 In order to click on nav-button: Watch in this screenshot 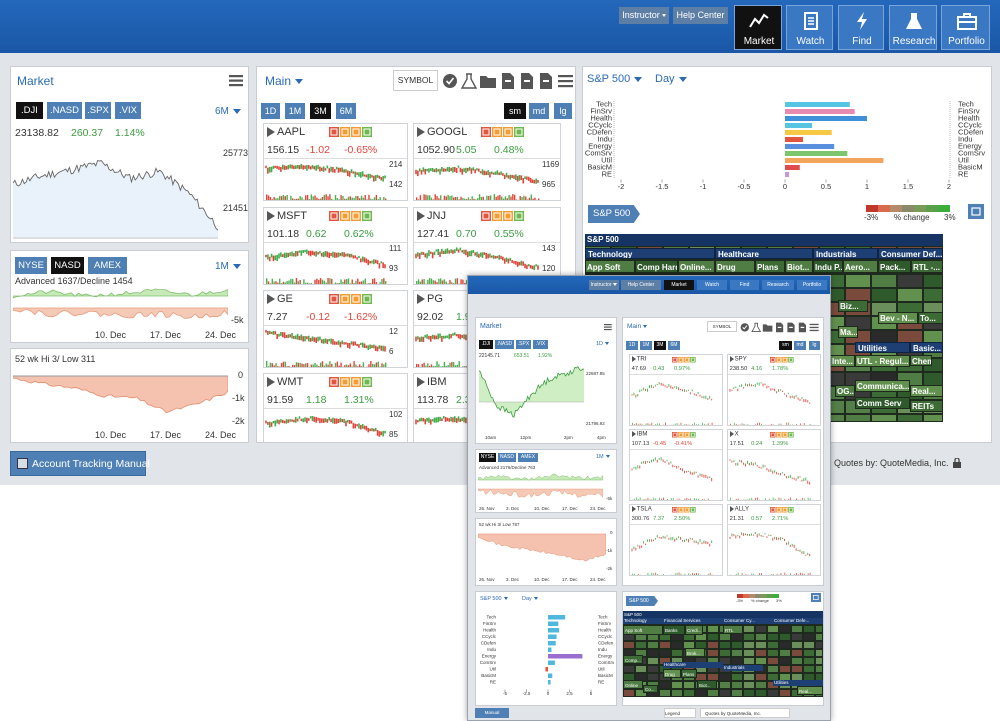, I will do `click(809, 27)`.